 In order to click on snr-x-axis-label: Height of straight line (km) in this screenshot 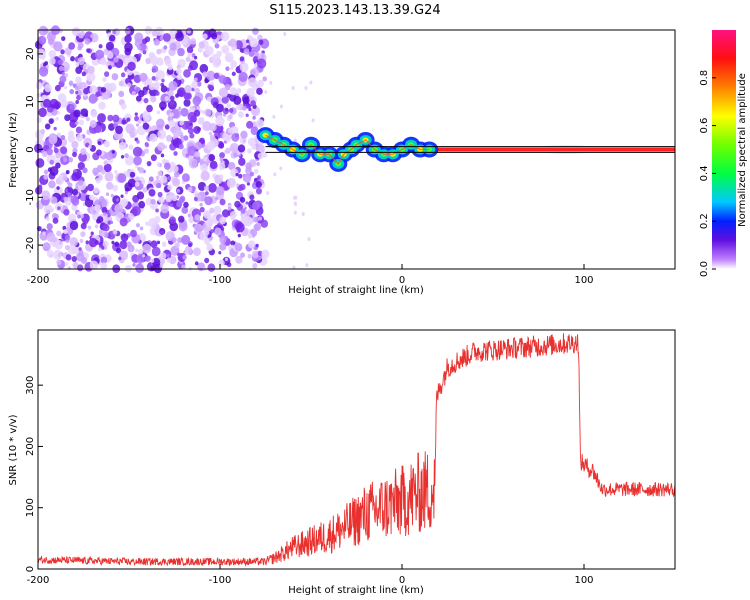, I will do `click(356, 590)`.